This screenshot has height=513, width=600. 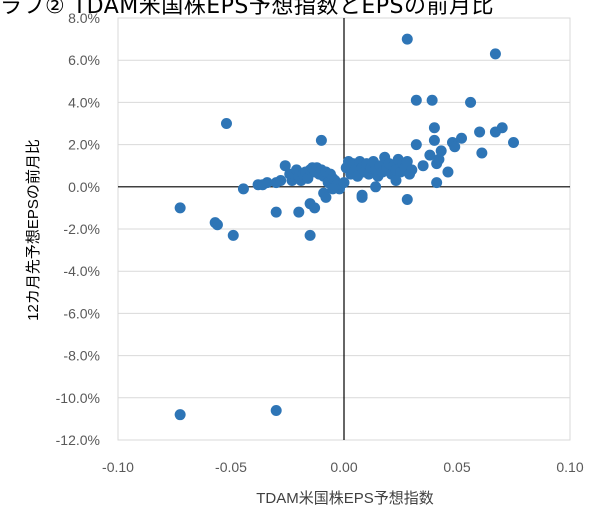 I want to click on x-axis-label: TDAM米国株EPS予想指数, so click(x=345, y=498).